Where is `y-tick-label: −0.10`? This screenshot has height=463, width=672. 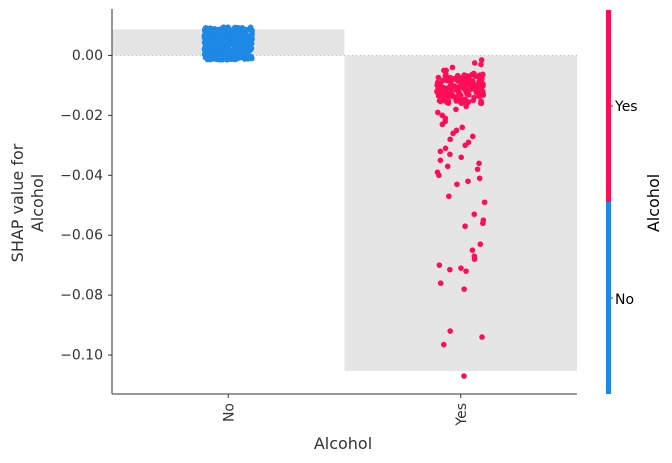 y-tick-label: −0.10 is located at coordinates (81, 356).